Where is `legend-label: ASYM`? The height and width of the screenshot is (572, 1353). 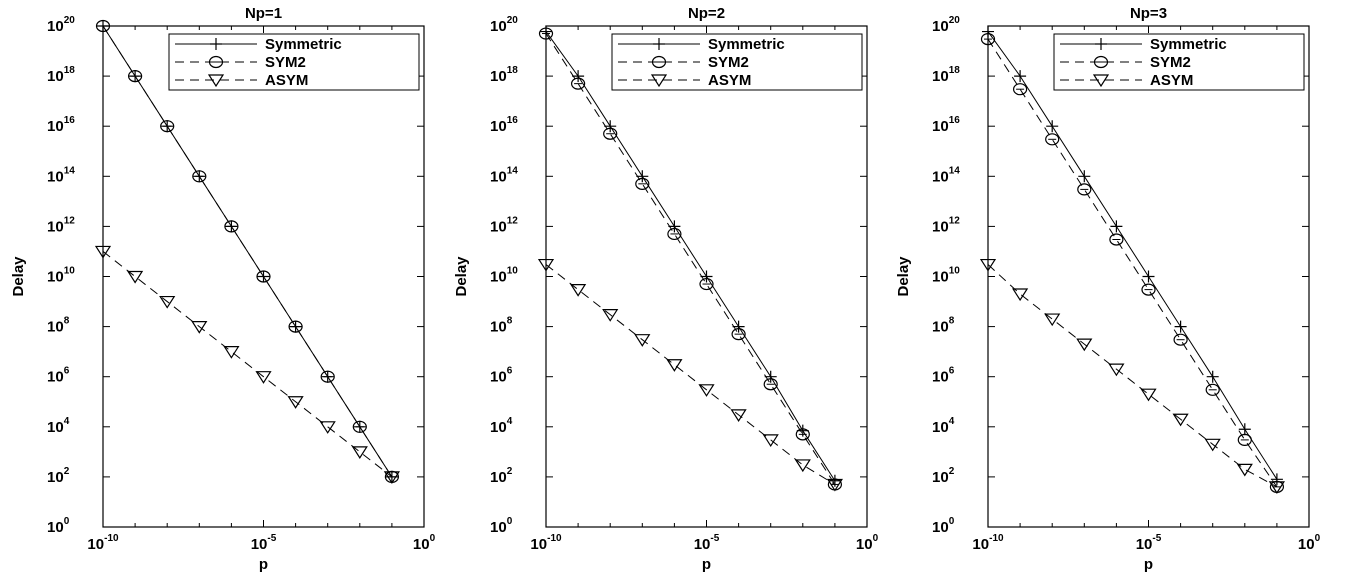 legend-label: ASYM is located at coordinates (1171, 80).